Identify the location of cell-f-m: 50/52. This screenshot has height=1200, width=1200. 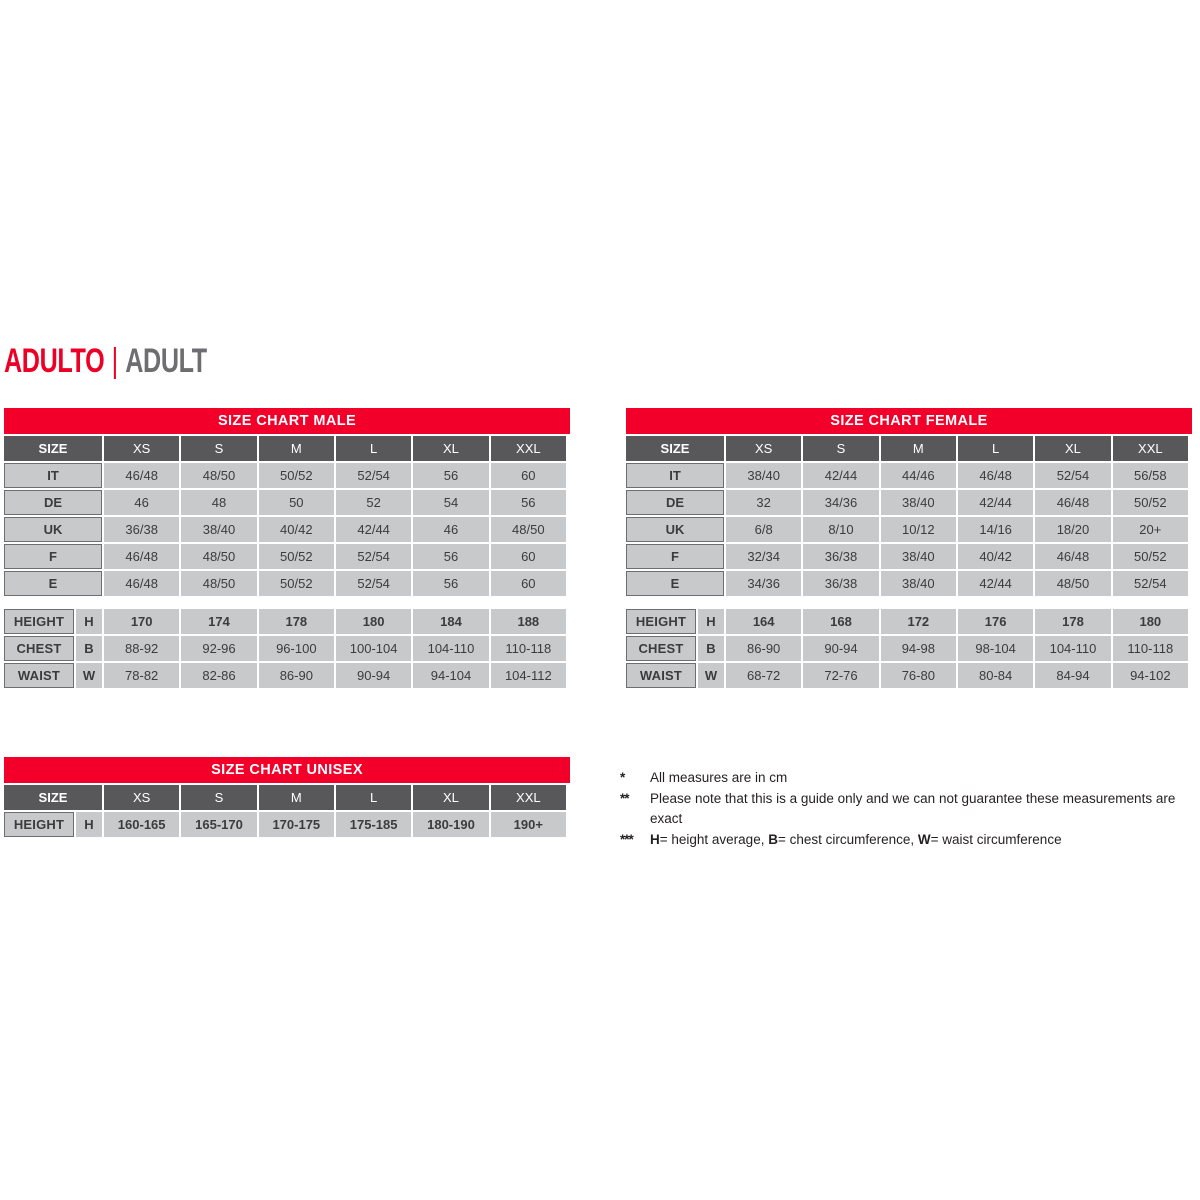
(296, 556).